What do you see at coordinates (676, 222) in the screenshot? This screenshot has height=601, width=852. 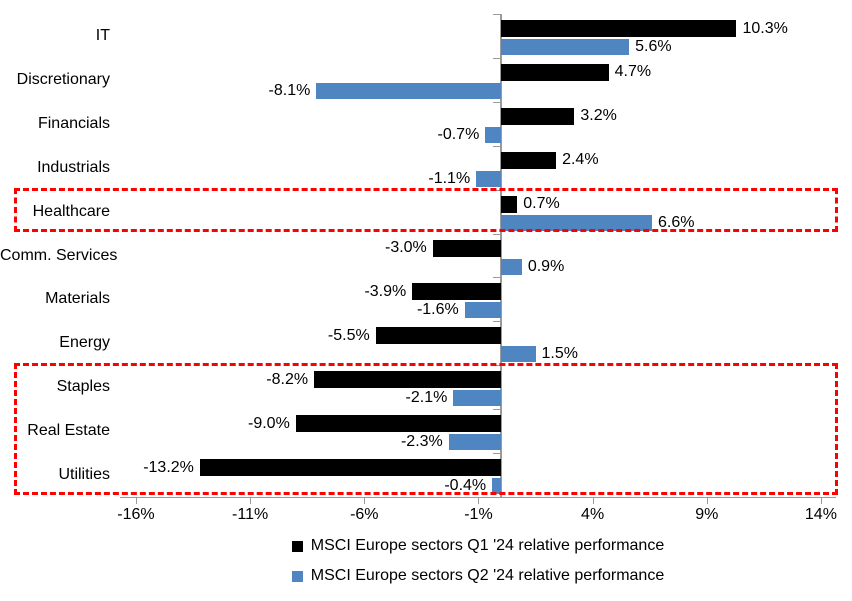 I see `bar-value-label: 6.6%` at bounding box center [676, 222].